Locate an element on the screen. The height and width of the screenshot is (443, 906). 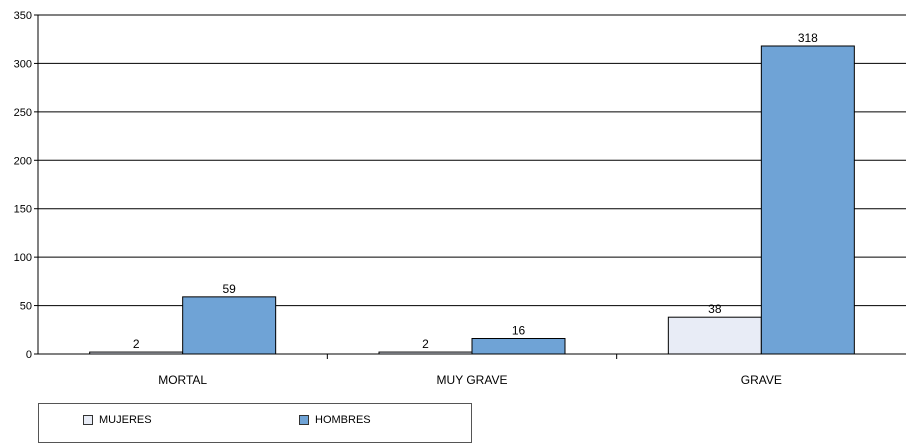
x-category-label: MUY GRAVE is located at coordinates (472, 380).